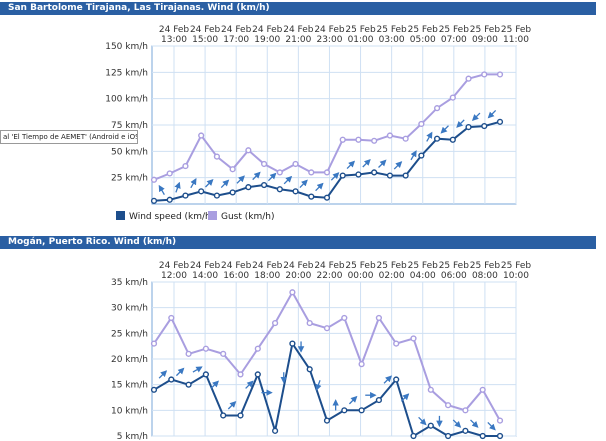 The image size is (606, 441). I want to click on x-tick-time: 08:00, so click(485, 276).